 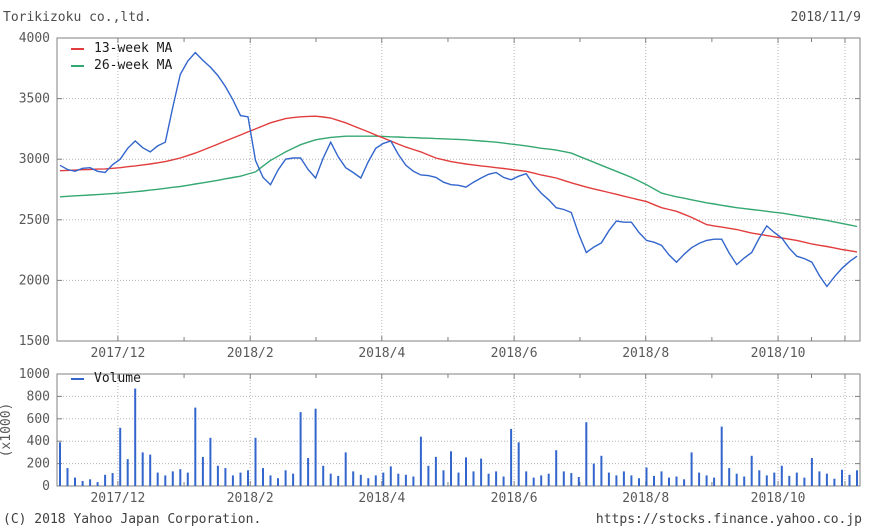 What do you see at coordinates (132, 519) in the screenshot?
I see `copyright-text: (C) 2018 Yahoo Japan Corporation.` at bounding box center [132, 519].